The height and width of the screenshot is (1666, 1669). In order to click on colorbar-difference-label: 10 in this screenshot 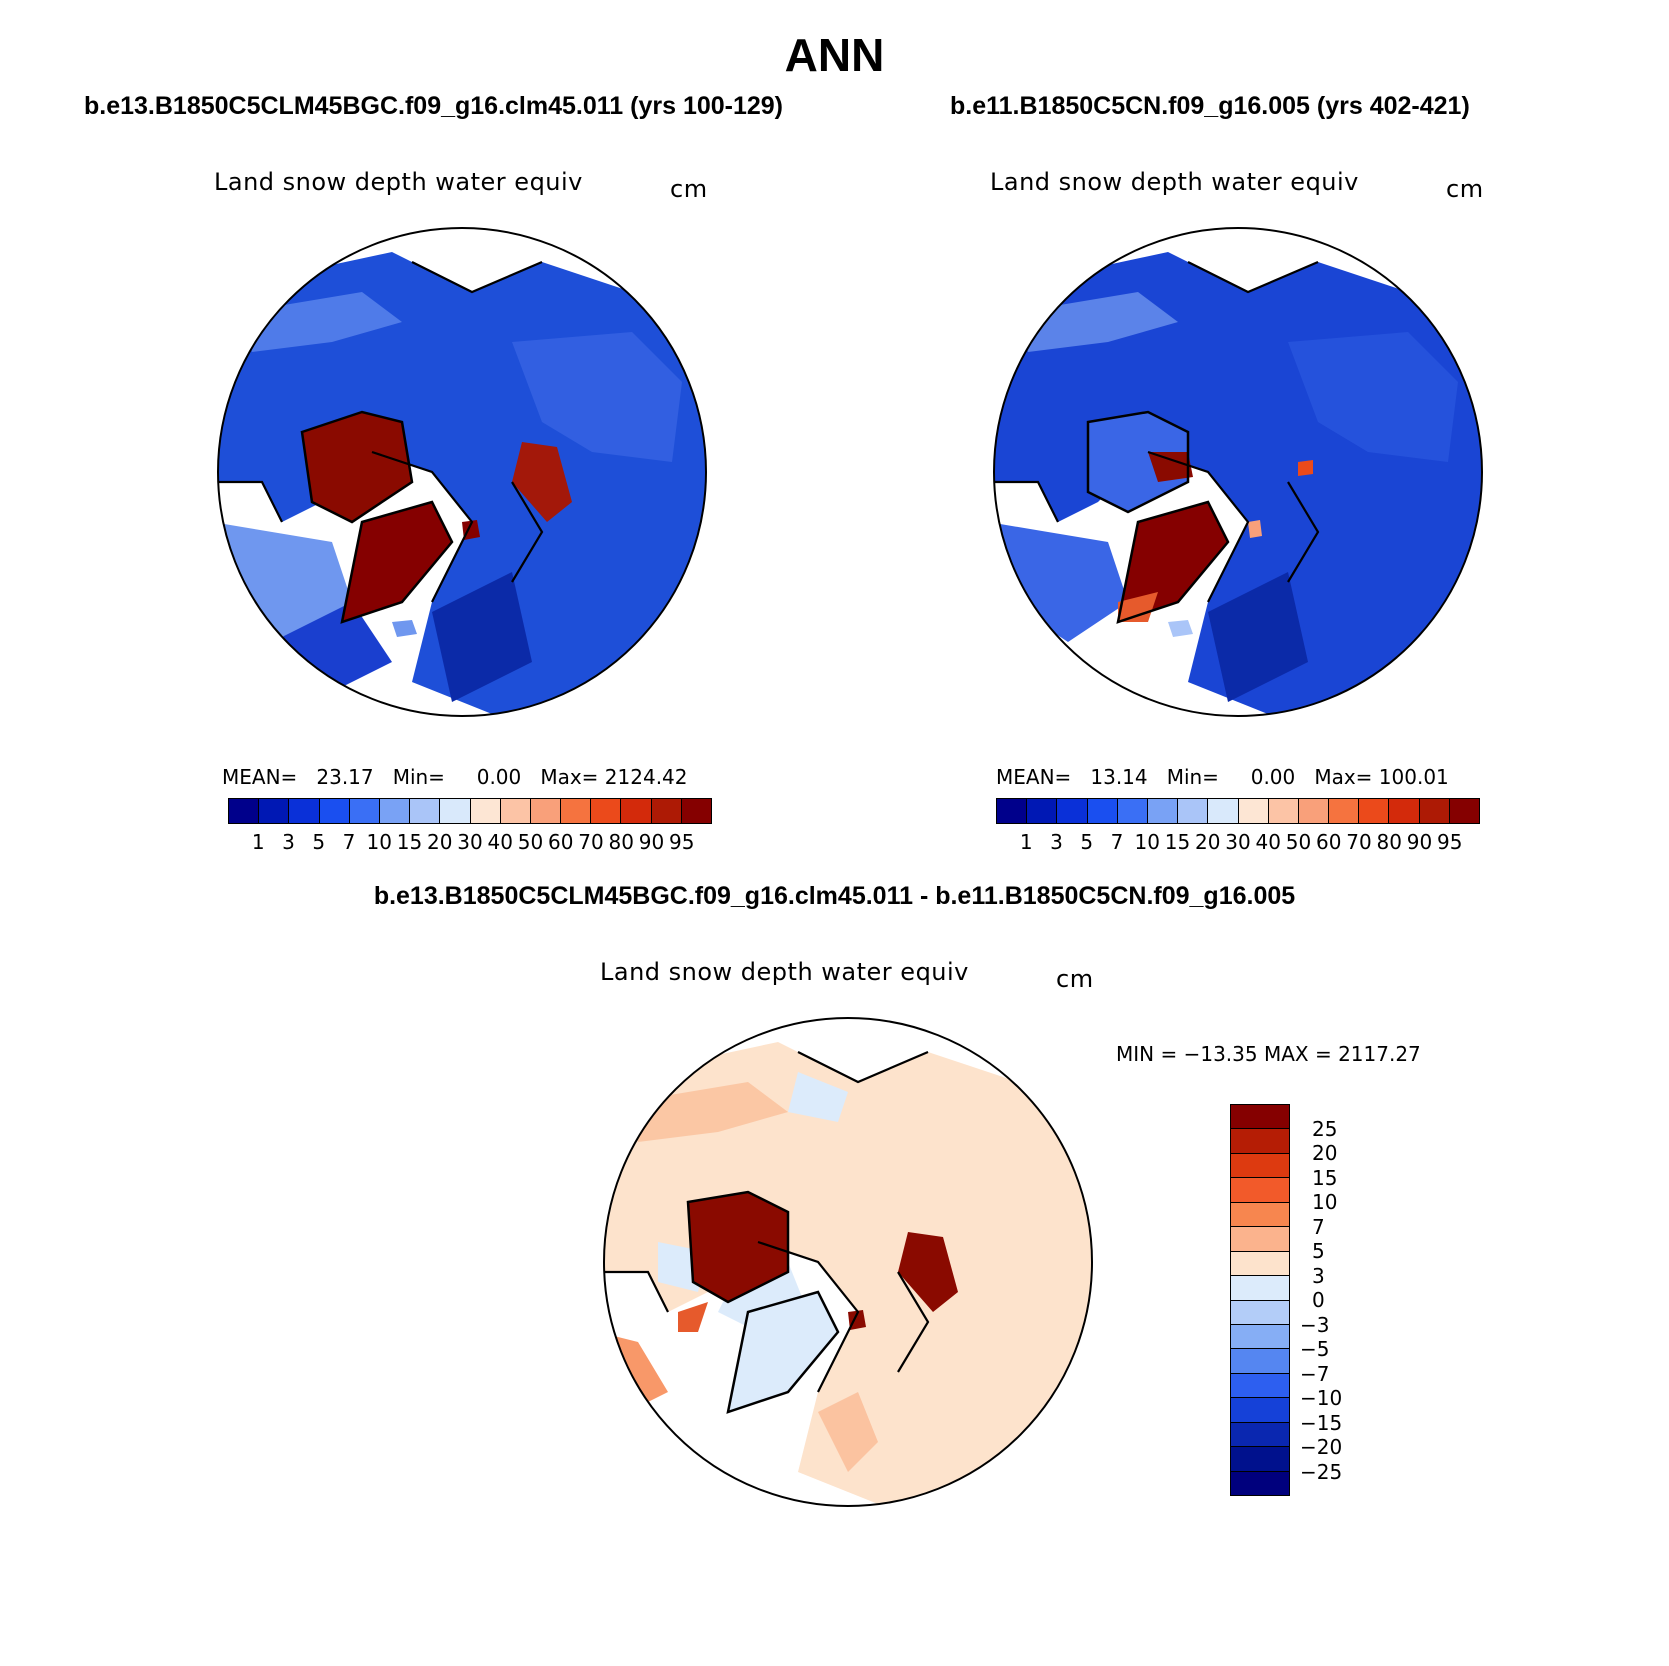, I will do `click(1325, 1202)`.